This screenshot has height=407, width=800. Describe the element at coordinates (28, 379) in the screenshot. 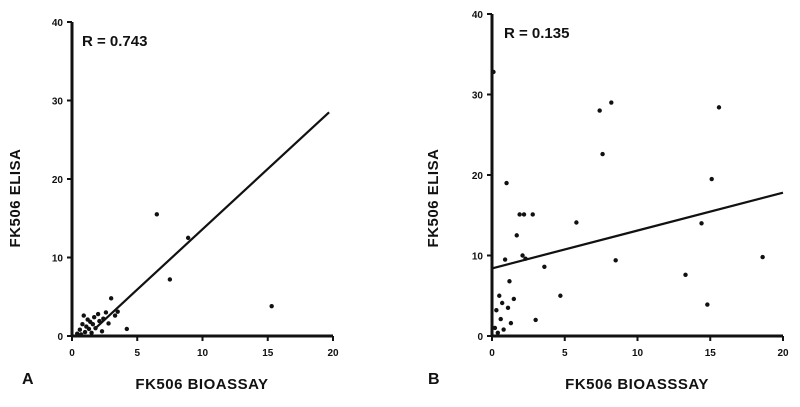

I see `panel-letter: A` at that location.